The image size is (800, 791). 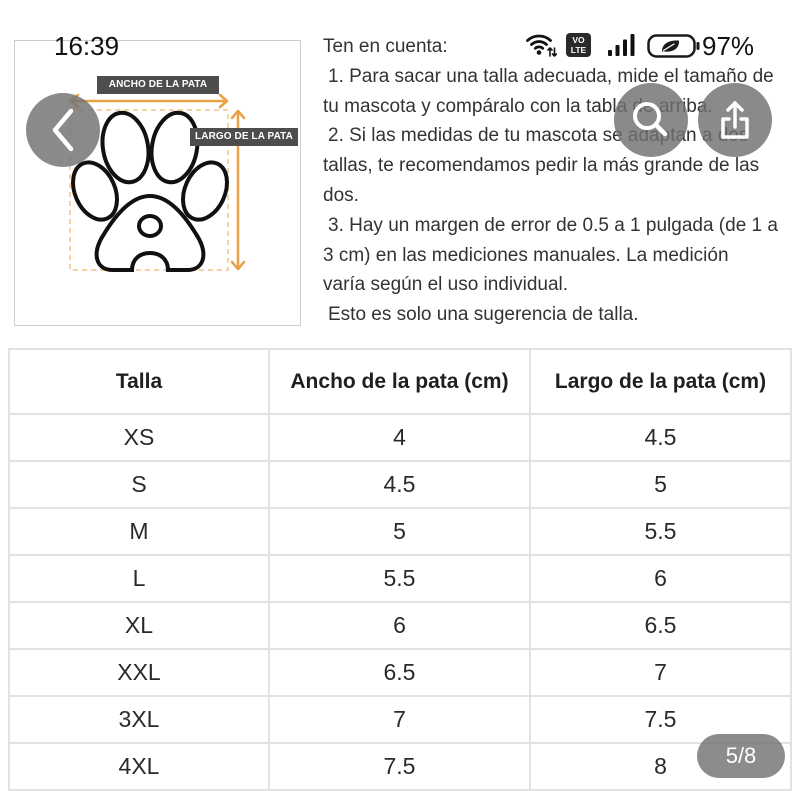 What do you see at coordinates (139, 531) in the screenshot?
I see `size-cell: M` at bounding box center [139, 531].